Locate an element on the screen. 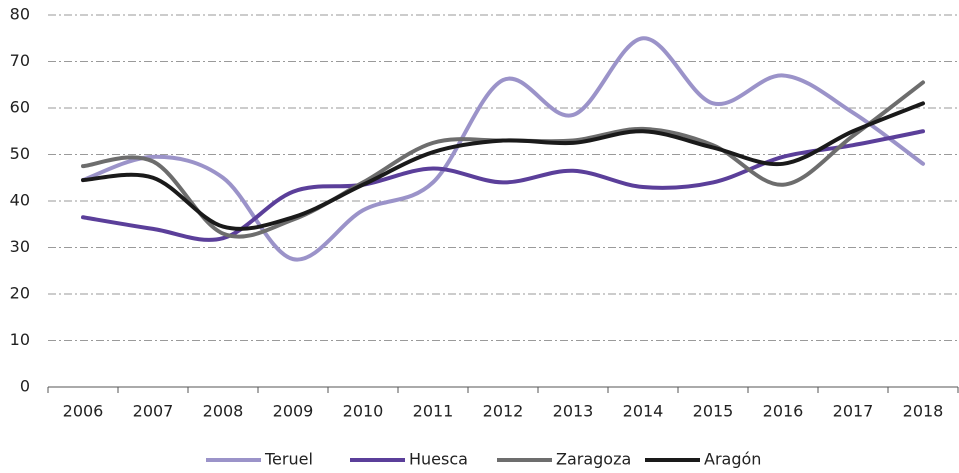 This screenshot has height=473, width=959. y-tick-label: 40 is located at coordinates (20, 200).